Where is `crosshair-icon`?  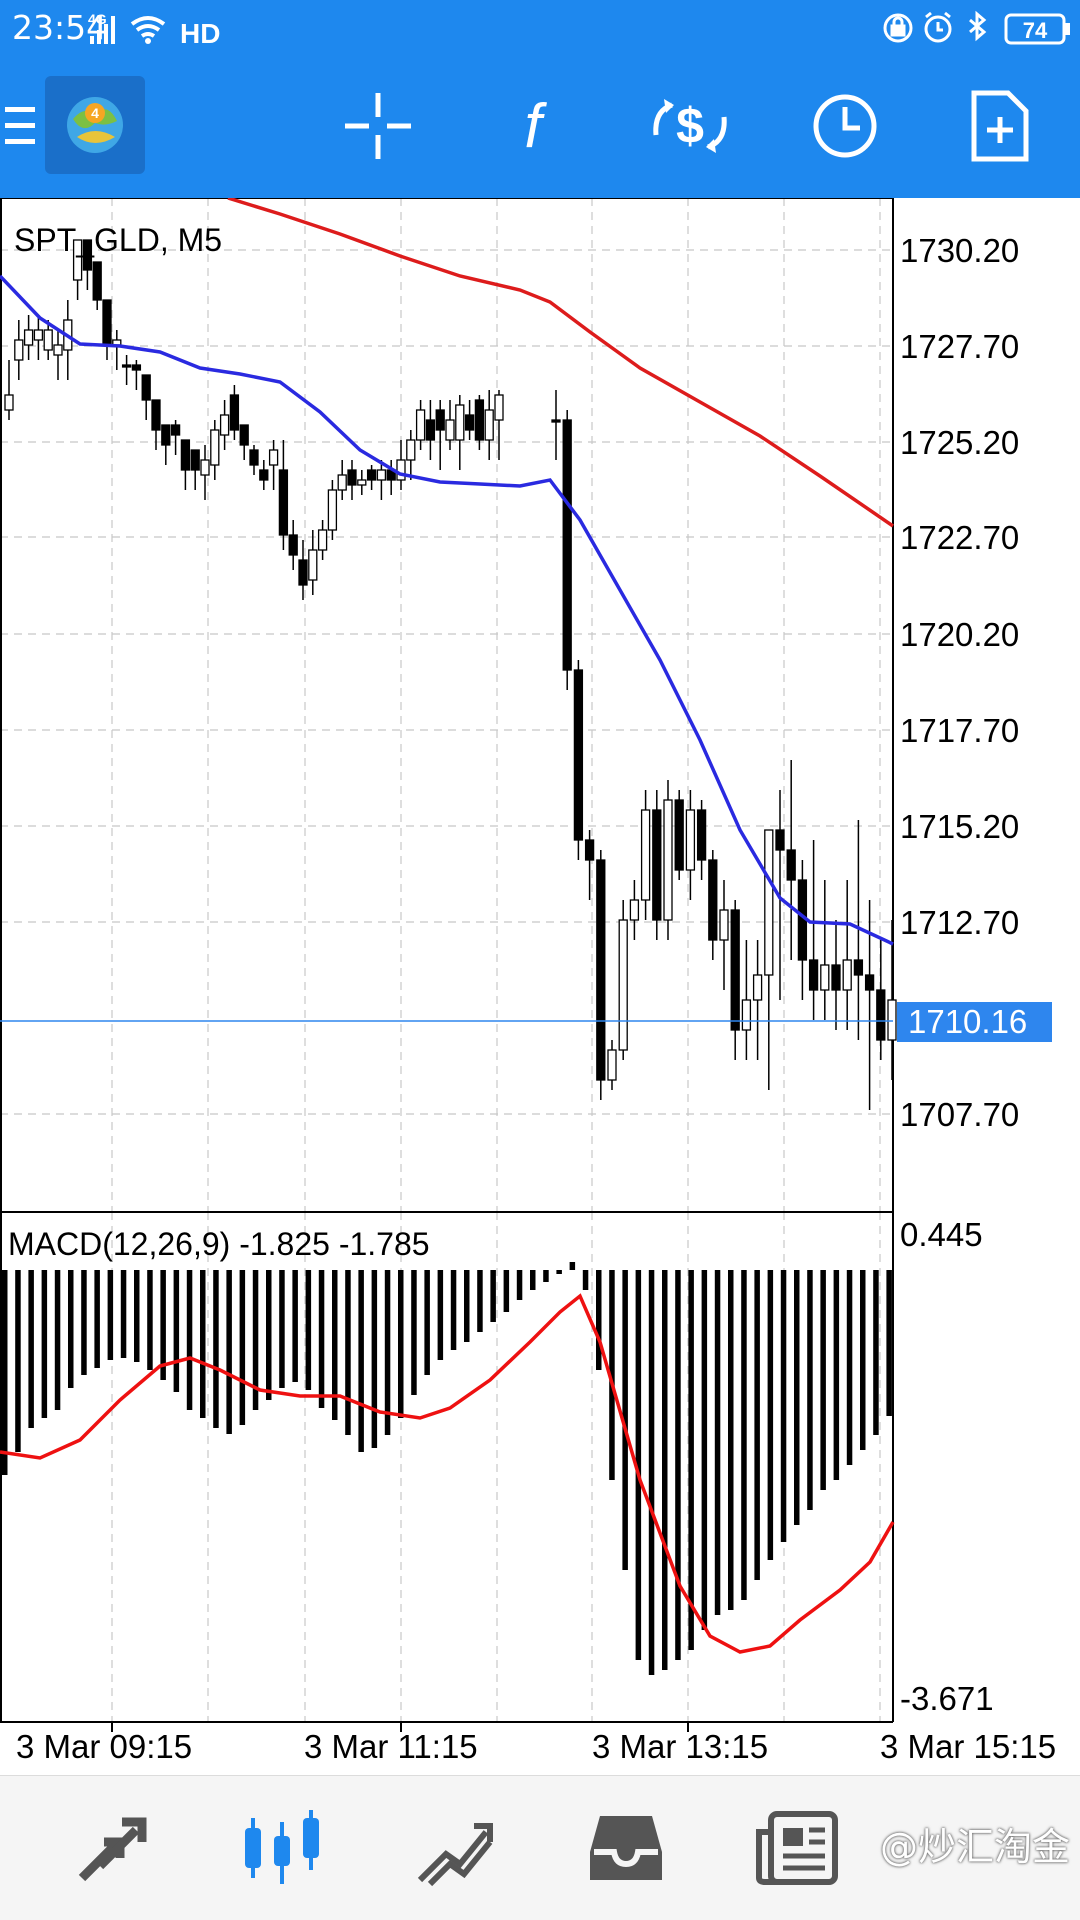
crosshair-icon is located at coordinates (378, 126).